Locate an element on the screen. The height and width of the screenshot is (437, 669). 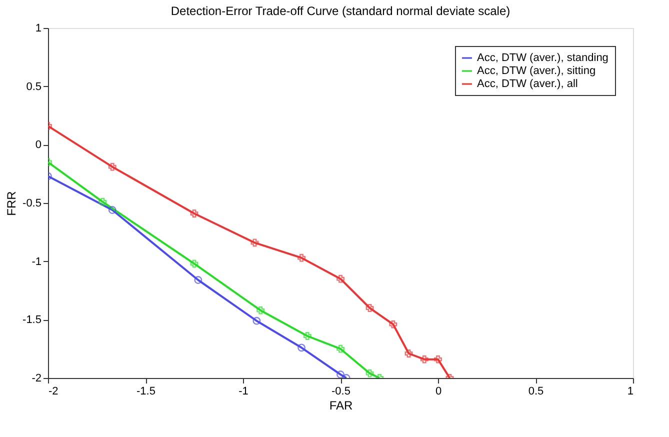
y-tick-label: -1.5 is located at coordinates (32, 320).